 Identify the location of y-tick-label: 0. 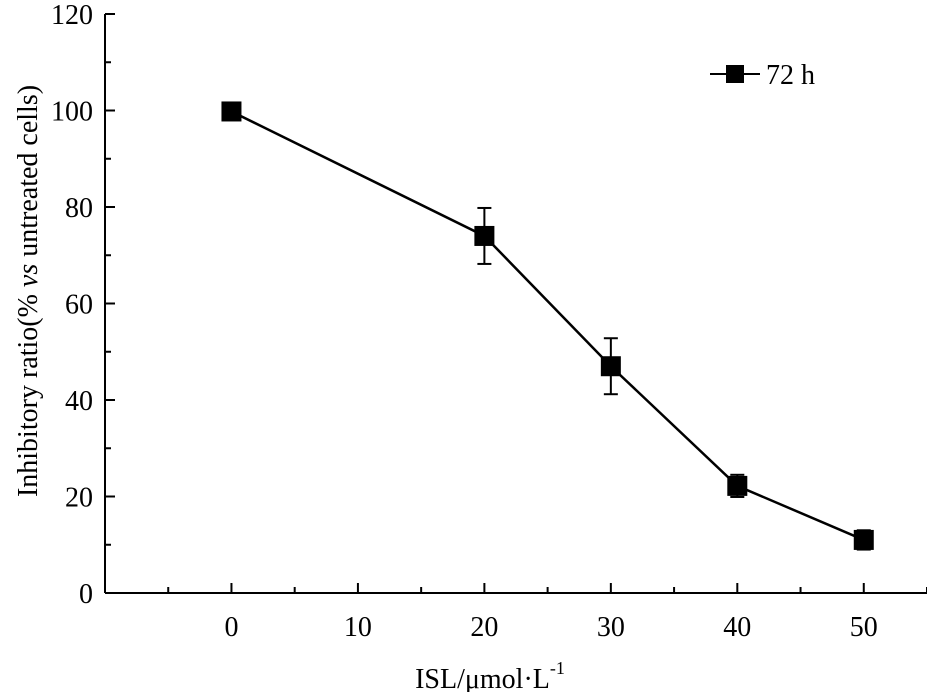
(86, 594).